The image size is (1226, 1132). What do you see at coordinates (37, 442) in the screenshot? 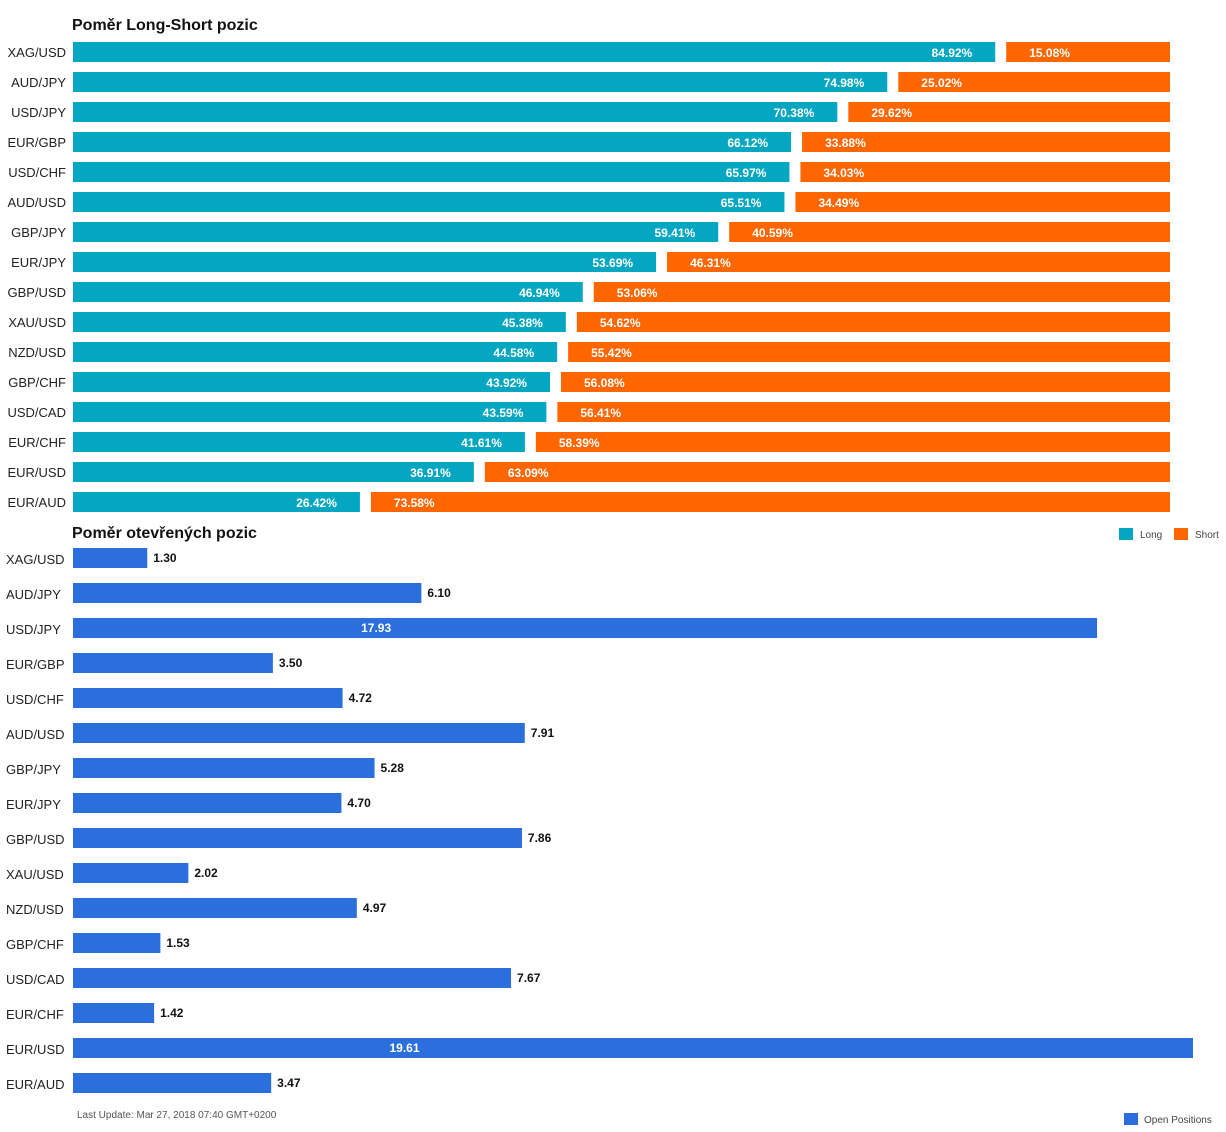
I see `ls-category-label: EUR/CHF` at bounding box center [37, 442].